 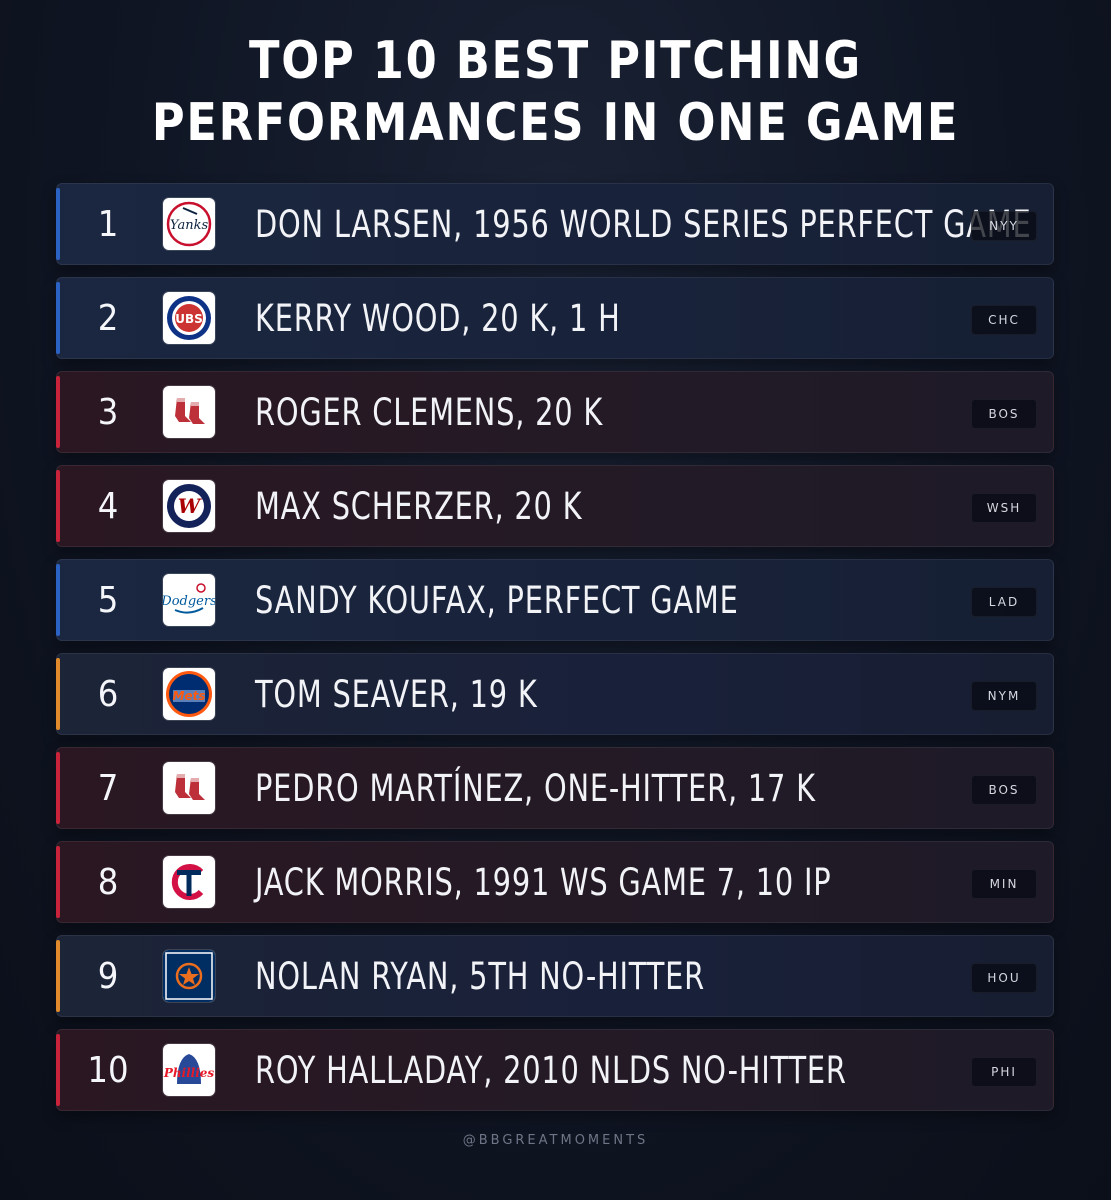 I want to click on list-item: 4 W MAX SCHERZER, 20 K WSH, so click(x=555, y=506).